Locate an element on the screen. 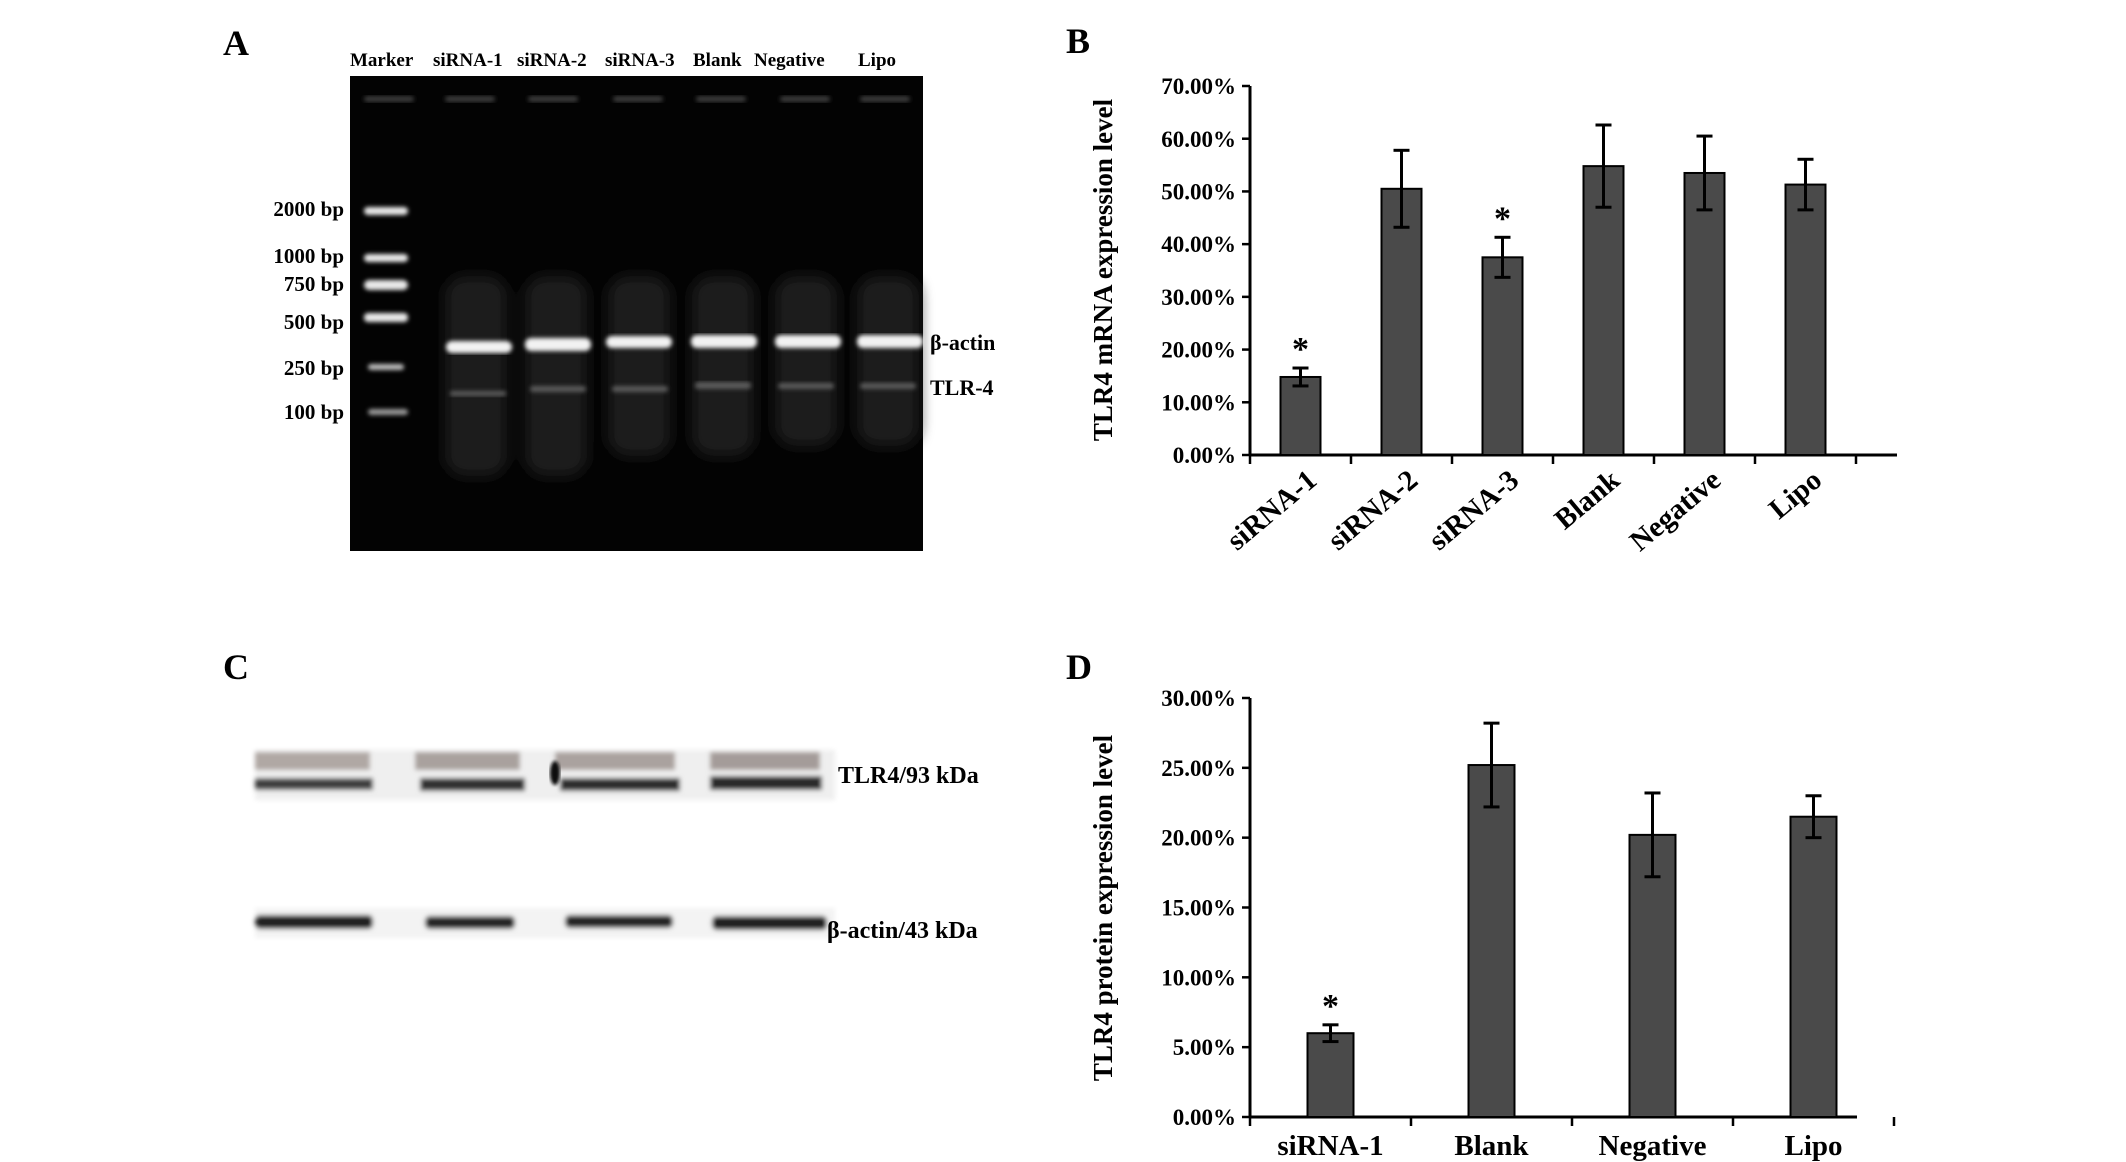 The height and width of the screenshot is (1162, 2126). panel-letter-a: A is located at coordinates (236, 43).